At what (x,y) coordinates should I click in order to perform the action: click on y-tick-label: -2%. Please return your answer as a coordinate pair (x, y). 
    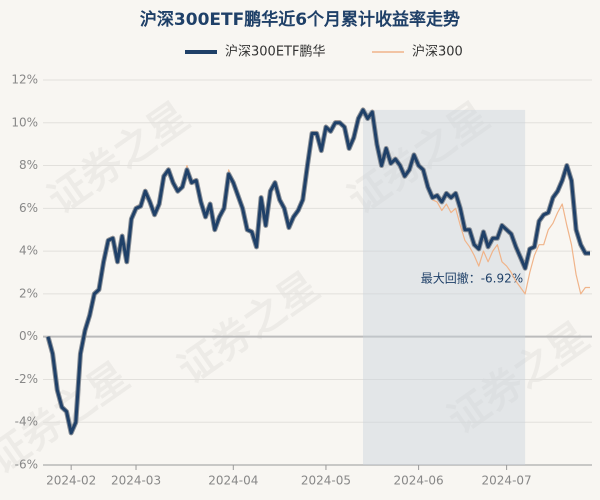
    Looking at the image, I should click on (26, 379).